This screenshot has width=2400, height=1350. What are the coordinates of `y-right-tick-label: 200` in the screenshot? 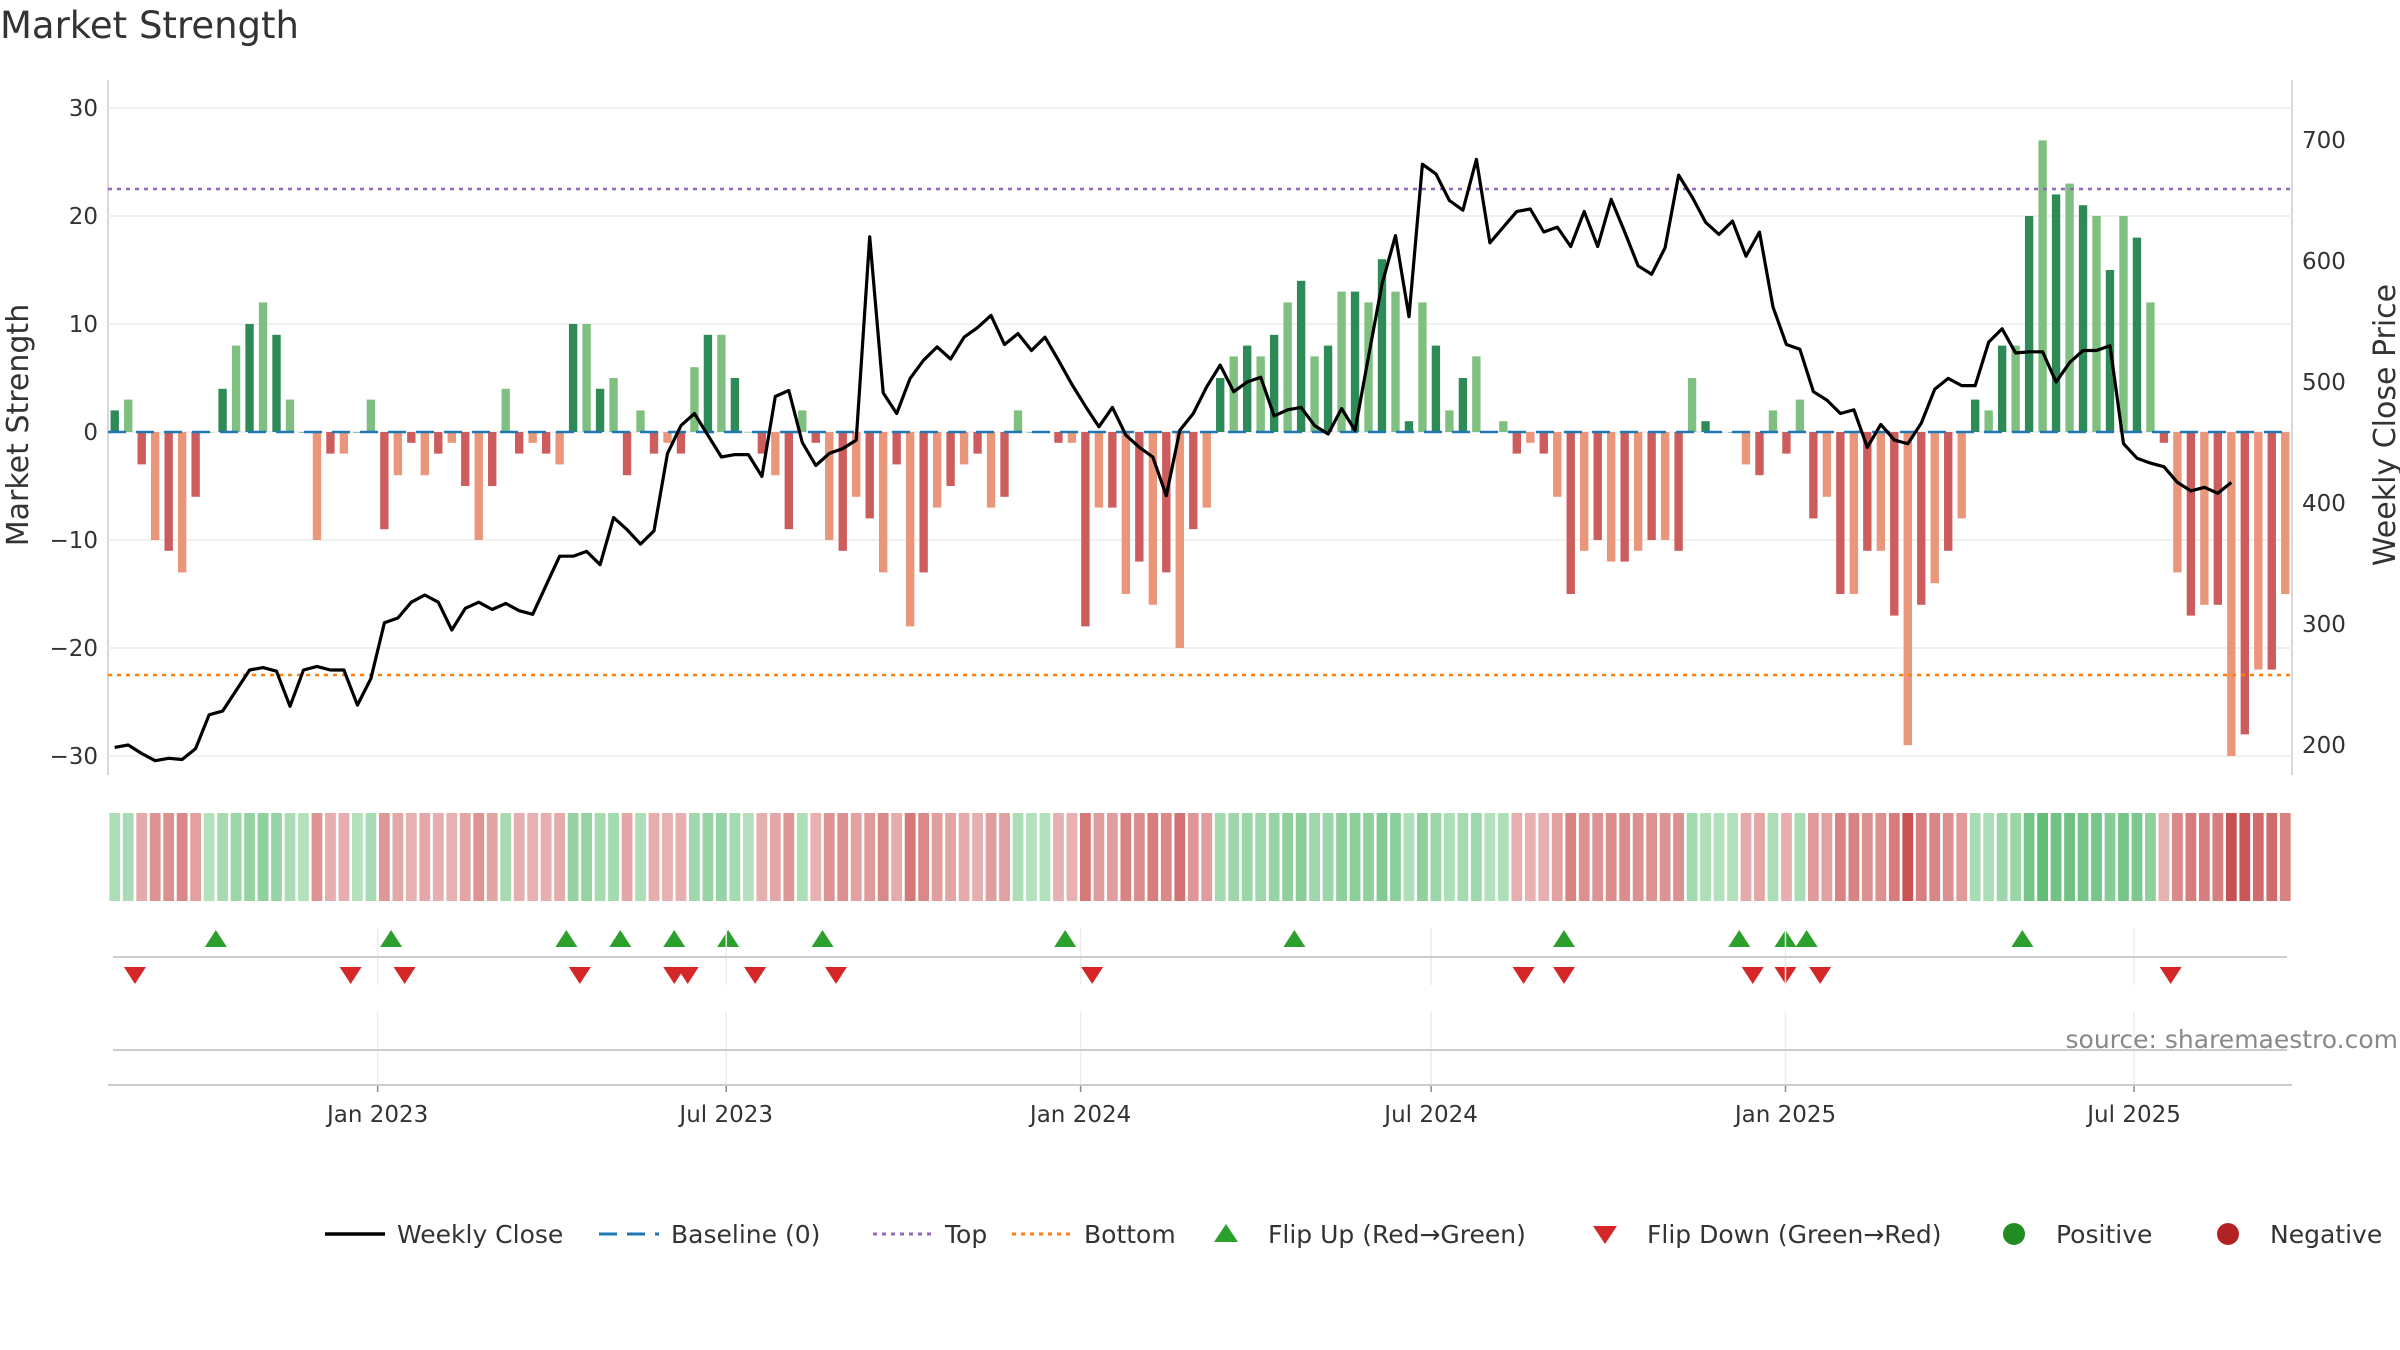 It's located at (2324, 746).